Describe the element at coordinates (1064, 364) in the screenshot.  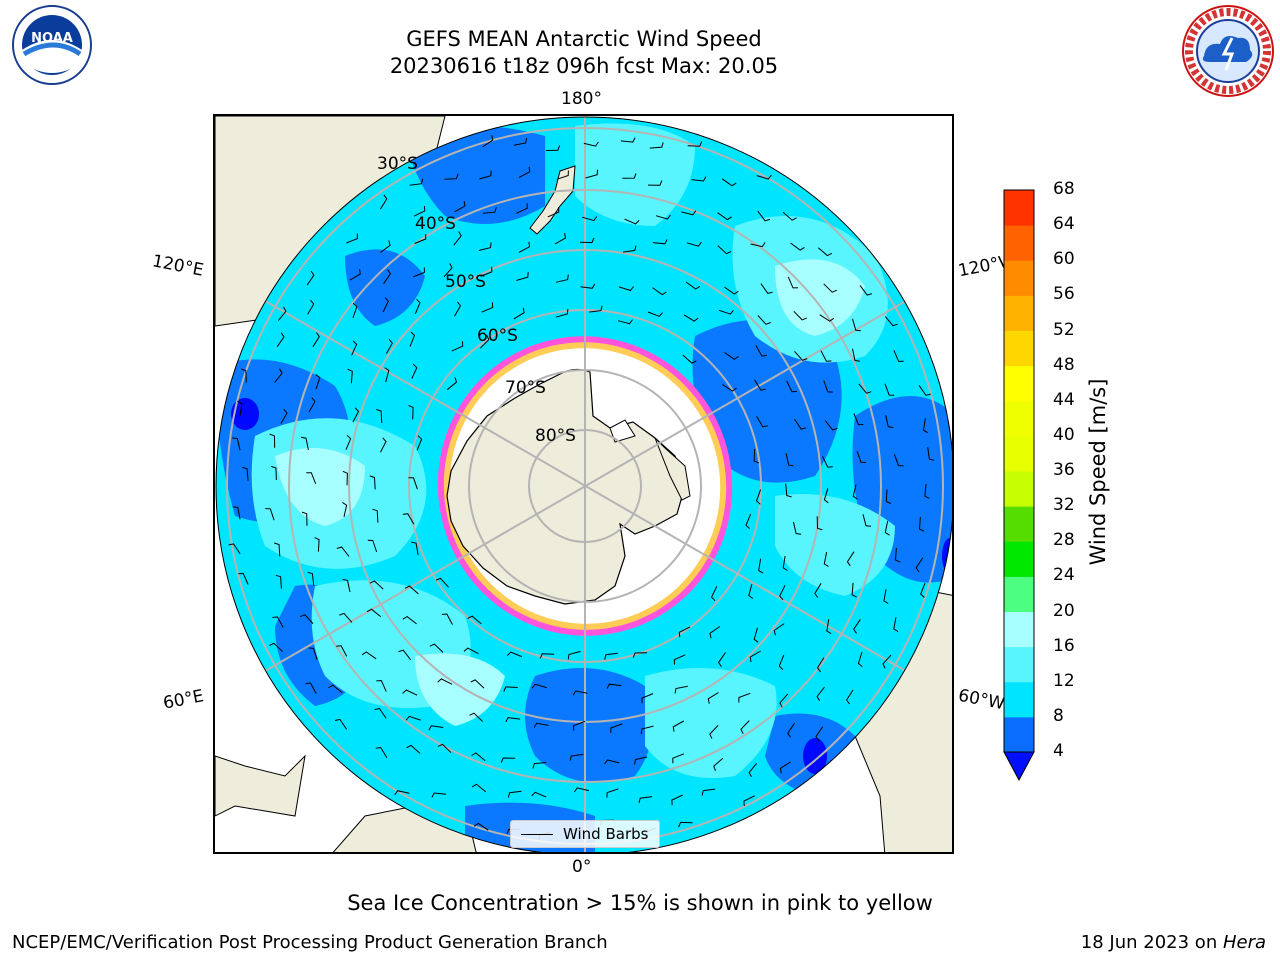
I see `colorbar-tick-label: 48` at that location.